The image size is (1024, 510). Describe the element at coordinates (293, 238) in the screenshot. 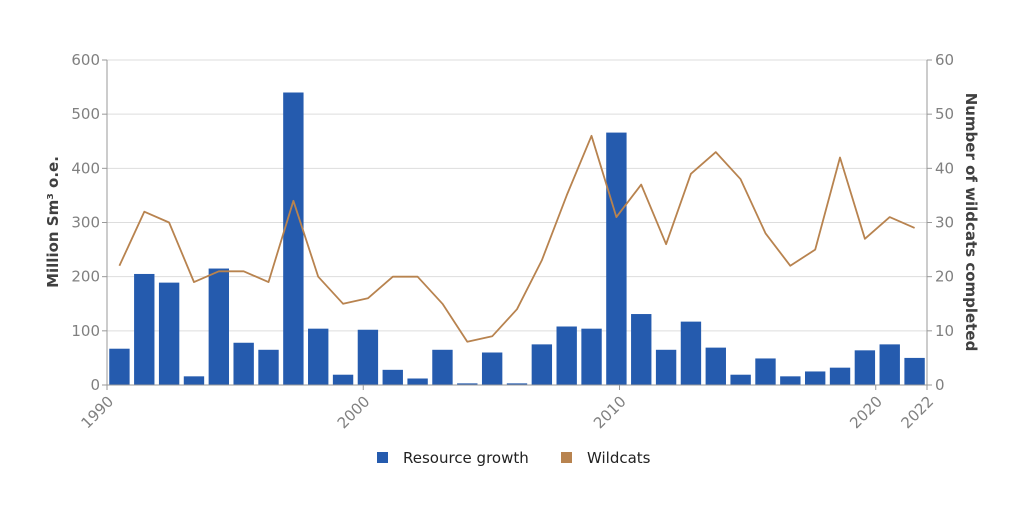

I see `bar-resource-growth-1997` at that location.